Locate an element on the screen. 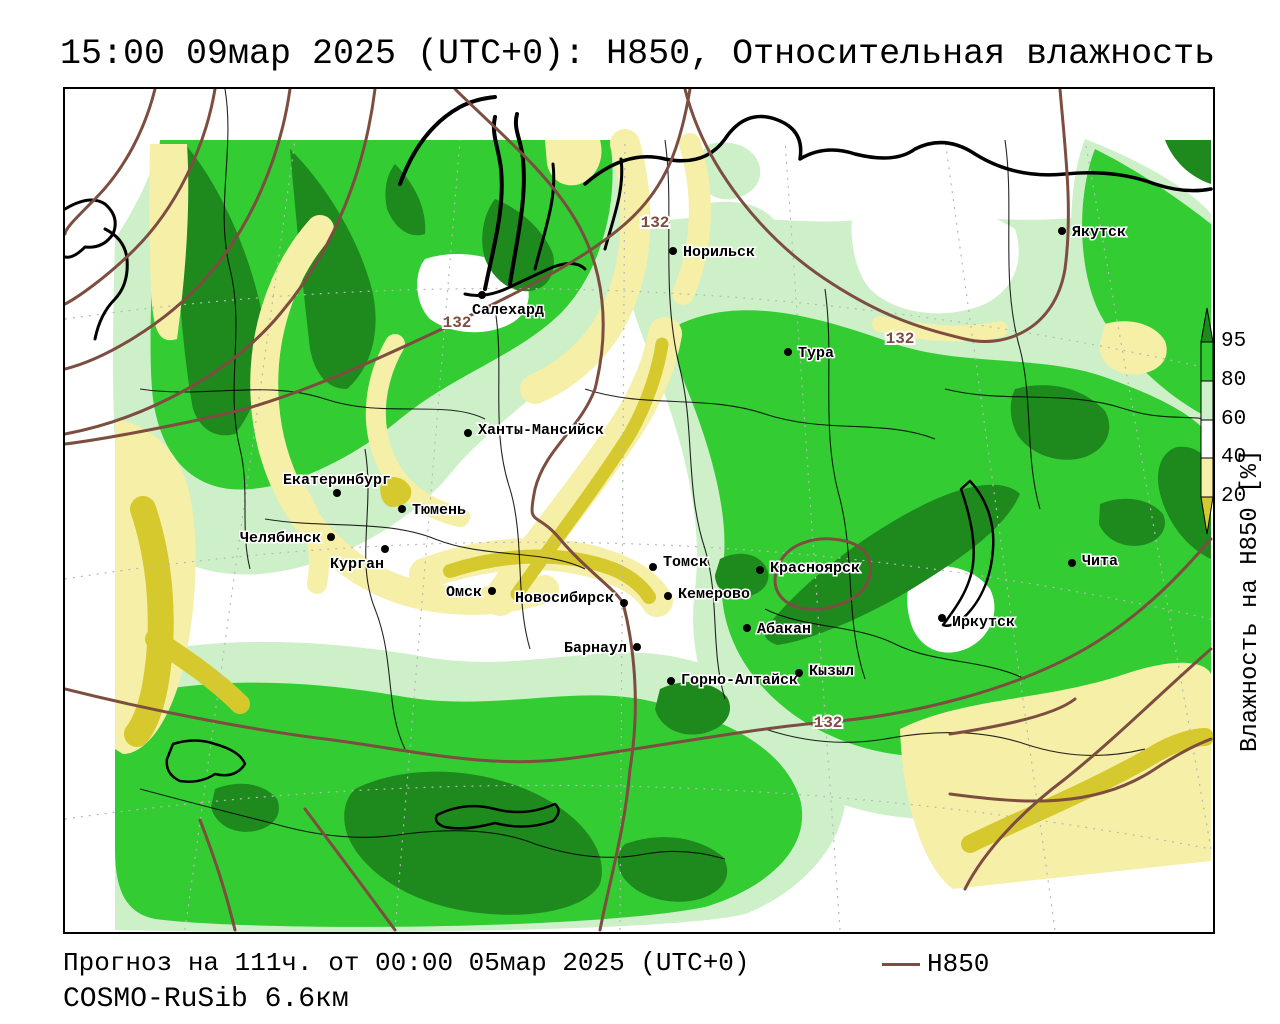 Image resolution: width=1280 pixels, height=1024 pixels. city-label: Ханты-Мансийск is located at coordinates (541, 430).